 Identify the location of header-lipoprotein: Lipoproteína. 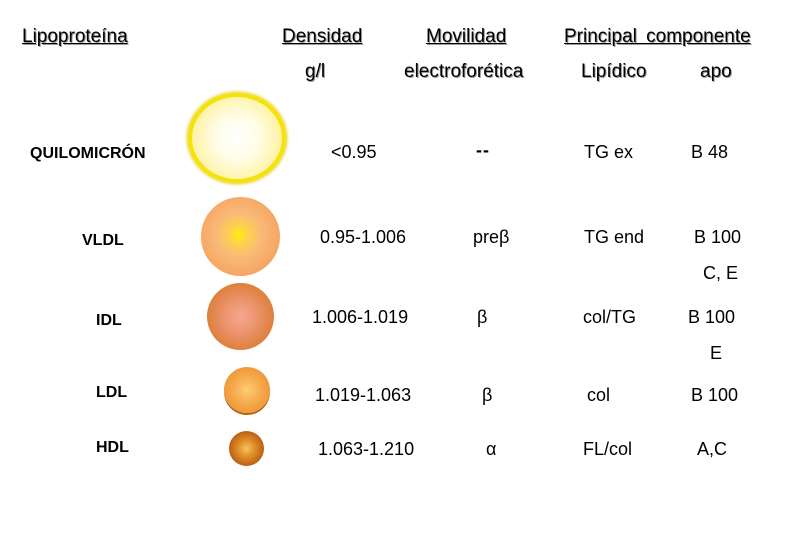
(75, 36).